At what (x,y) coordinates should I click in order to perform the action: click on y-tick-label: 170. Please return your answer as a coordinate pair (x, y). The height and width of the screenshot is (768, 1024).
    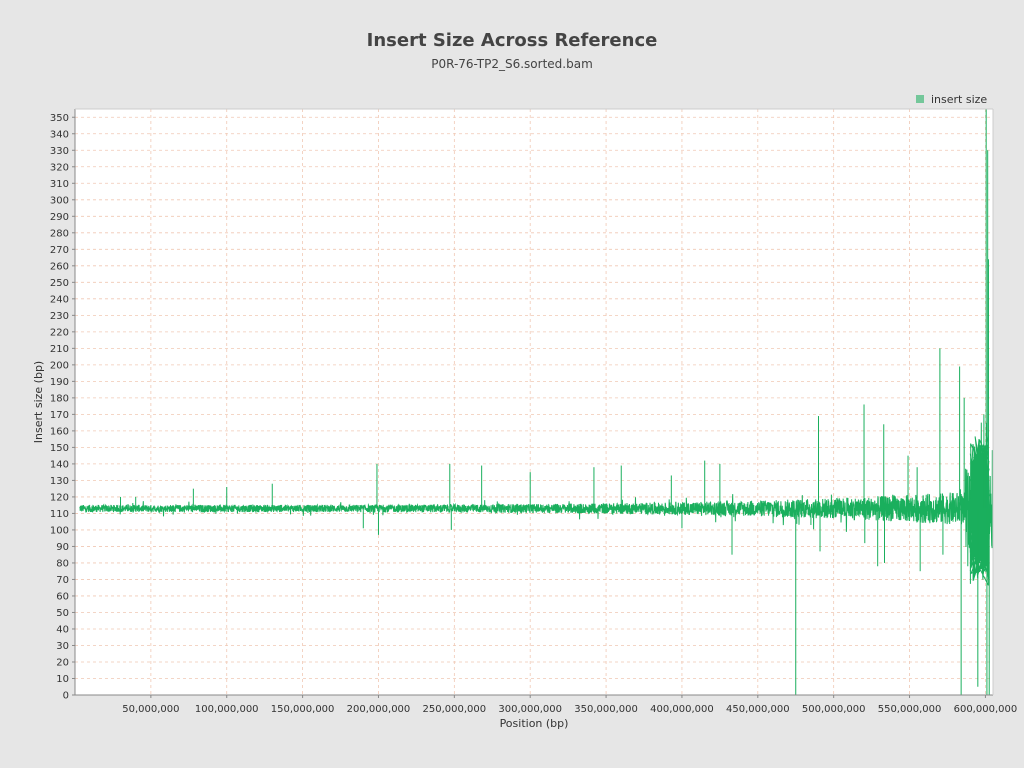
    Looking at the image, I should click on (59, 415).